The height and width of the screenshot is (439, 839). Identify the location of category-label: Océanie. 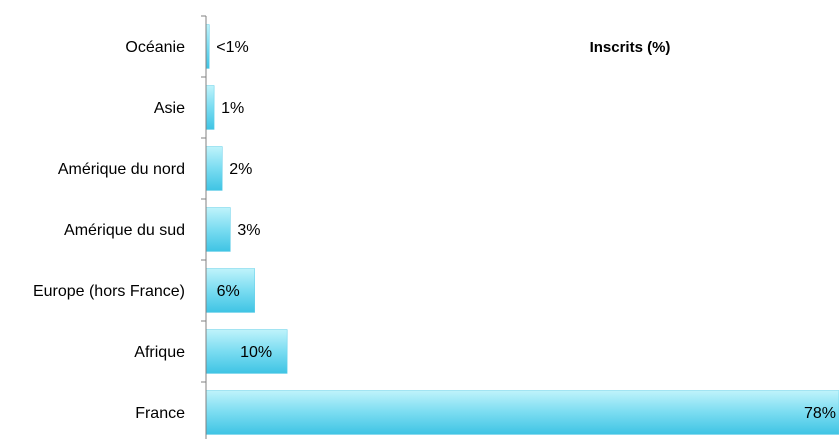
(155, 47).